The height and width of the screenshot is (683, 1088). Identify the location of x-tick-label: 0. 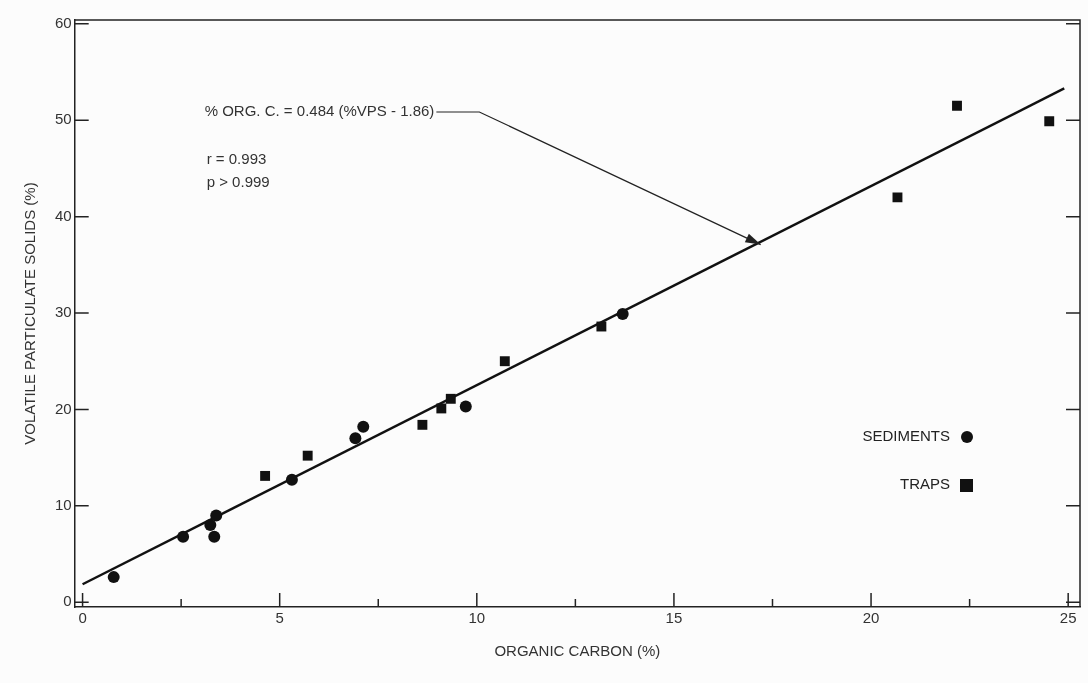
(82, 618).